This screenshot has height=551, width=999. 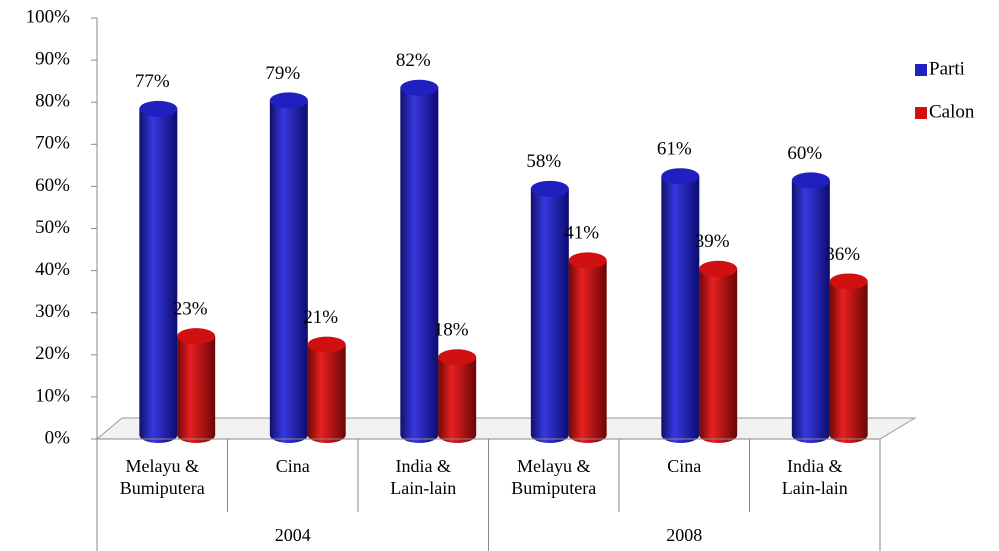 What do you see at coordinates (842, 254) in the screenshot?
I see `value-label: 36%` at bounding box center [842, 254].